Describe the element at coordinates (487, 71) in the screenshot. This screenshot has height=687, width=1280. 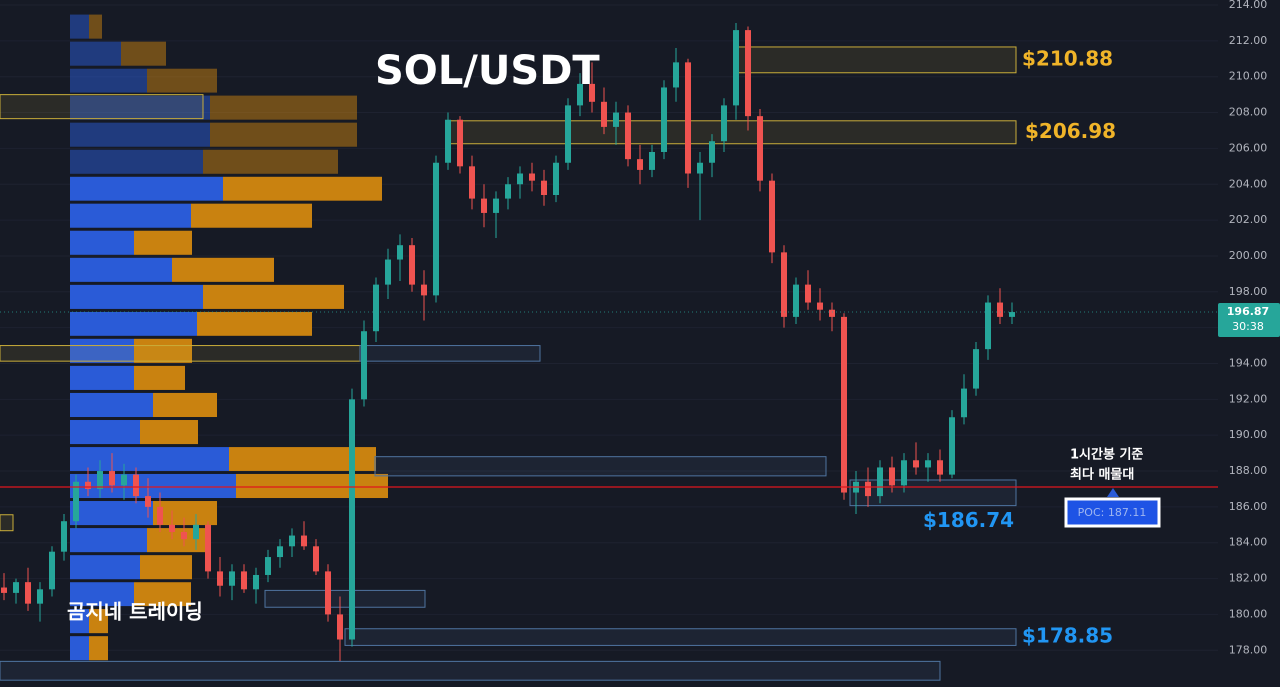
I see `chart-title: SOL/USDT` at that location.